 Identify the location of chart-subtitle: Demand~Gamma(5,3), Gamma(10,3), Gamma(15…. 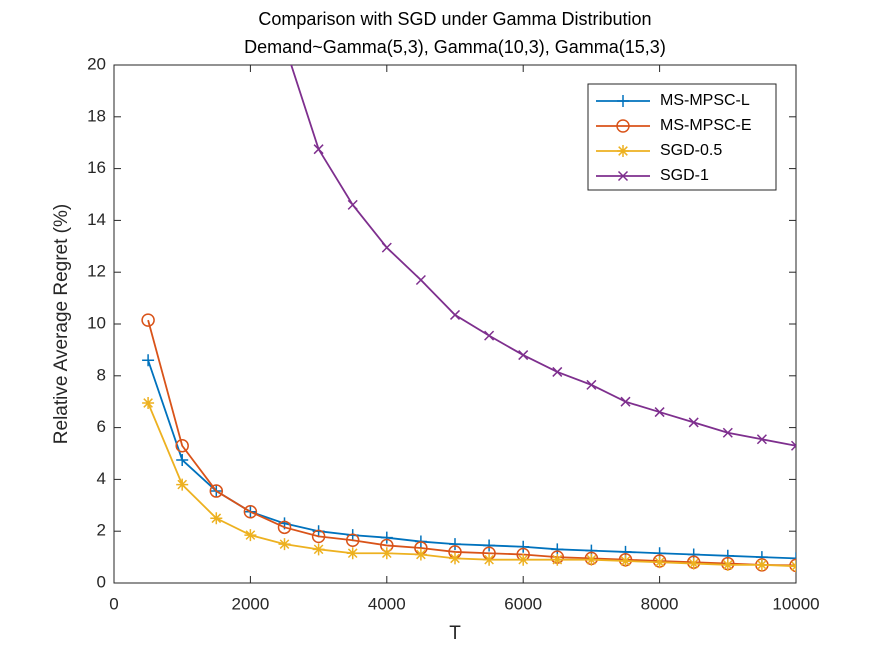
(455, 47).